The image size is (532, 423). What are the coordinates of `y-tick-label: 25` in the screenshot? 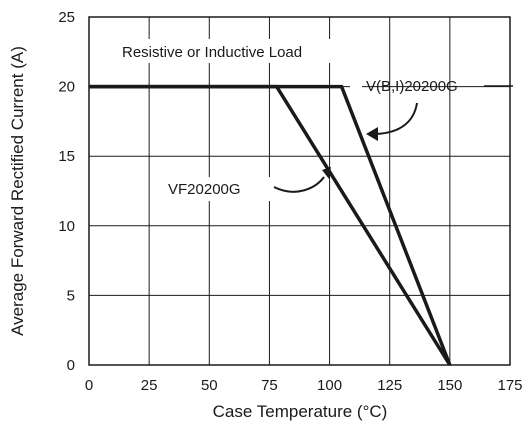 It's located at (66, 17).